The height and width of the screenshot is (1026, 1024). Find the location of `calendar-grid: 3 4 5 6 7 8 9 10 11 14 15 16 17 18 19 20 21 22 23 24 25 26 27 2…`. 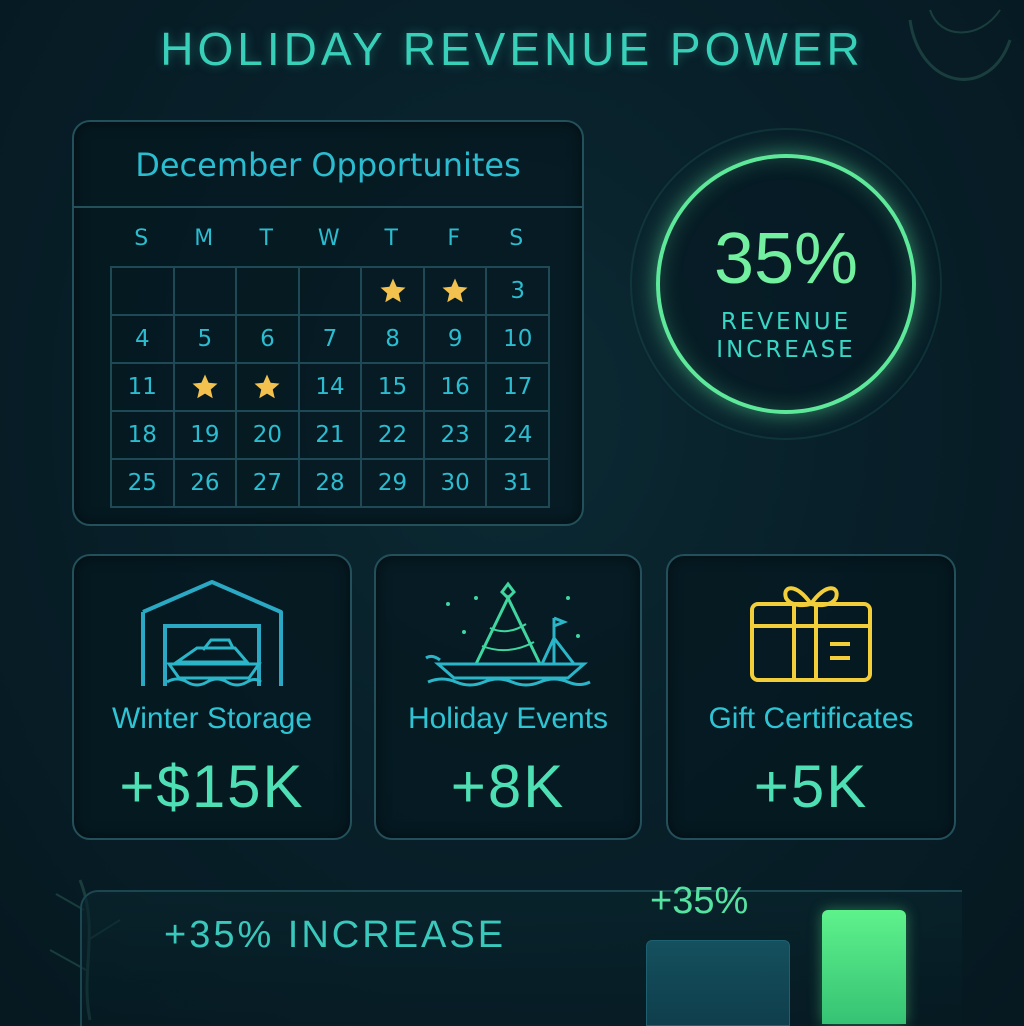

calendar-grid: 3 4 5 6 7 8 9 10 11 14 15 16 17 18 19 20 21 22 23 24 25 26 27 2… is located at coordinates (330, 387).